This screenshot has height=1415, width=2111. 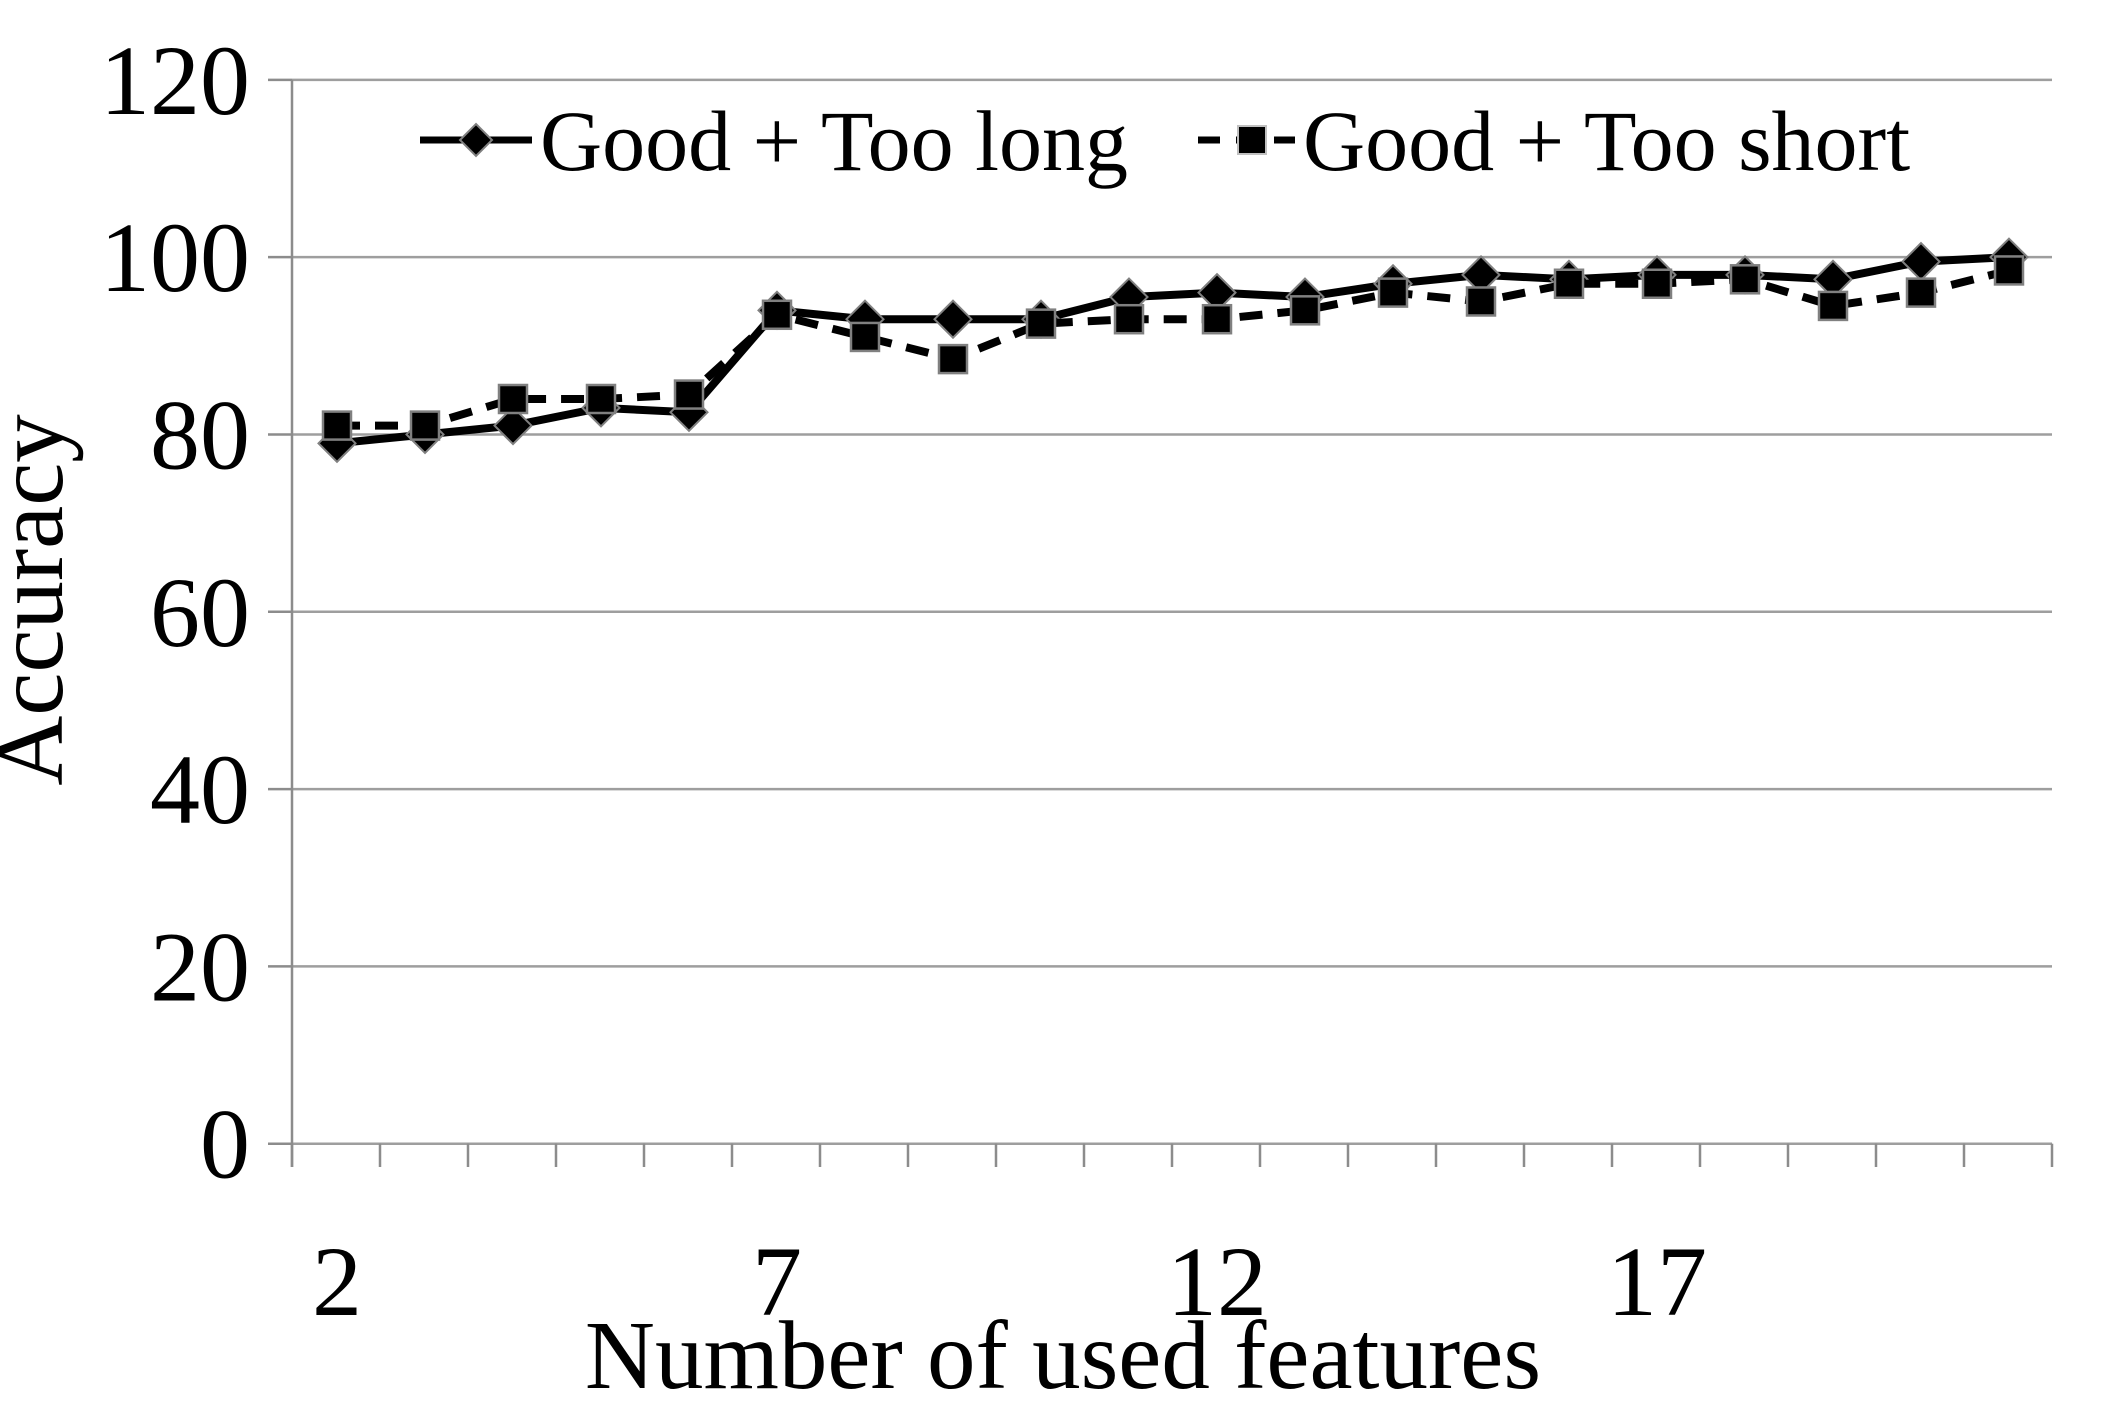 I want to click on legend-label-good-too-long: Good + Too long, so click(x=834, y=141).